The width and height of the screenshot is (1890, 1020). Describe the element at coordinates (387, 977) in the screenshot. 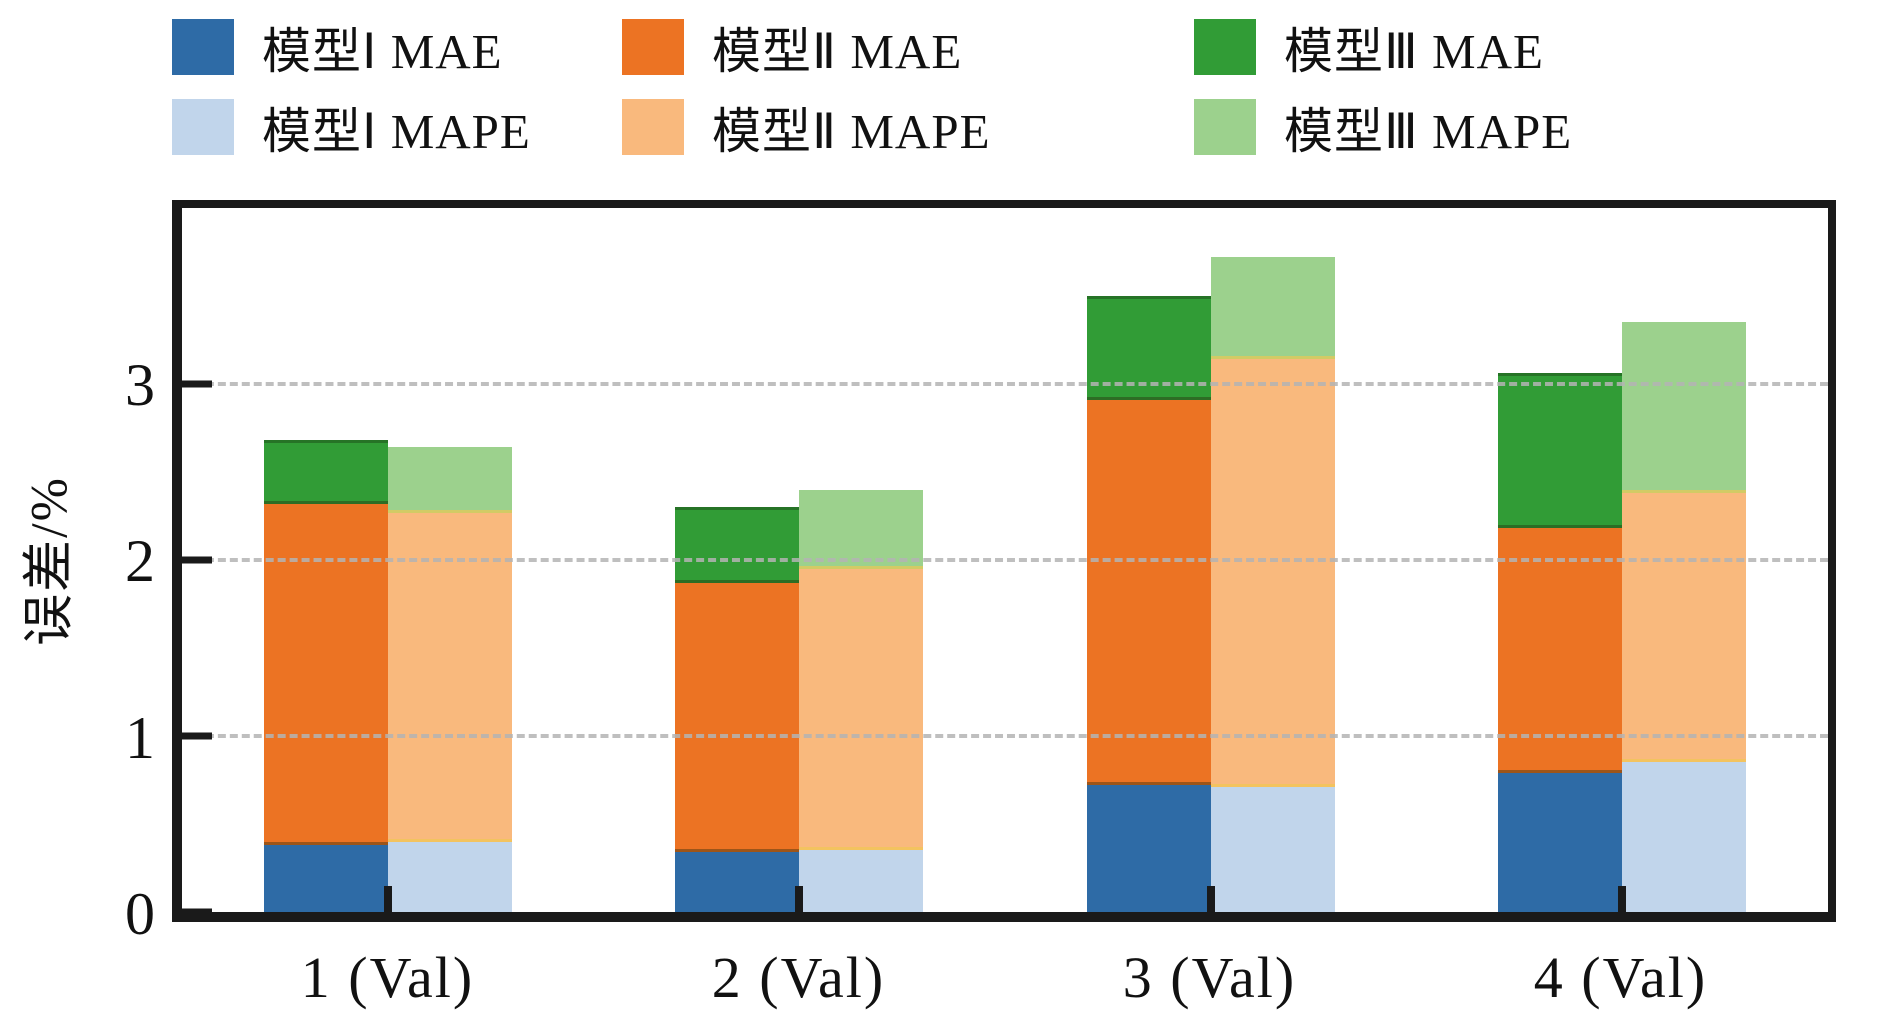

I see `x-tick-label-1: 1 (Val)` at that location.